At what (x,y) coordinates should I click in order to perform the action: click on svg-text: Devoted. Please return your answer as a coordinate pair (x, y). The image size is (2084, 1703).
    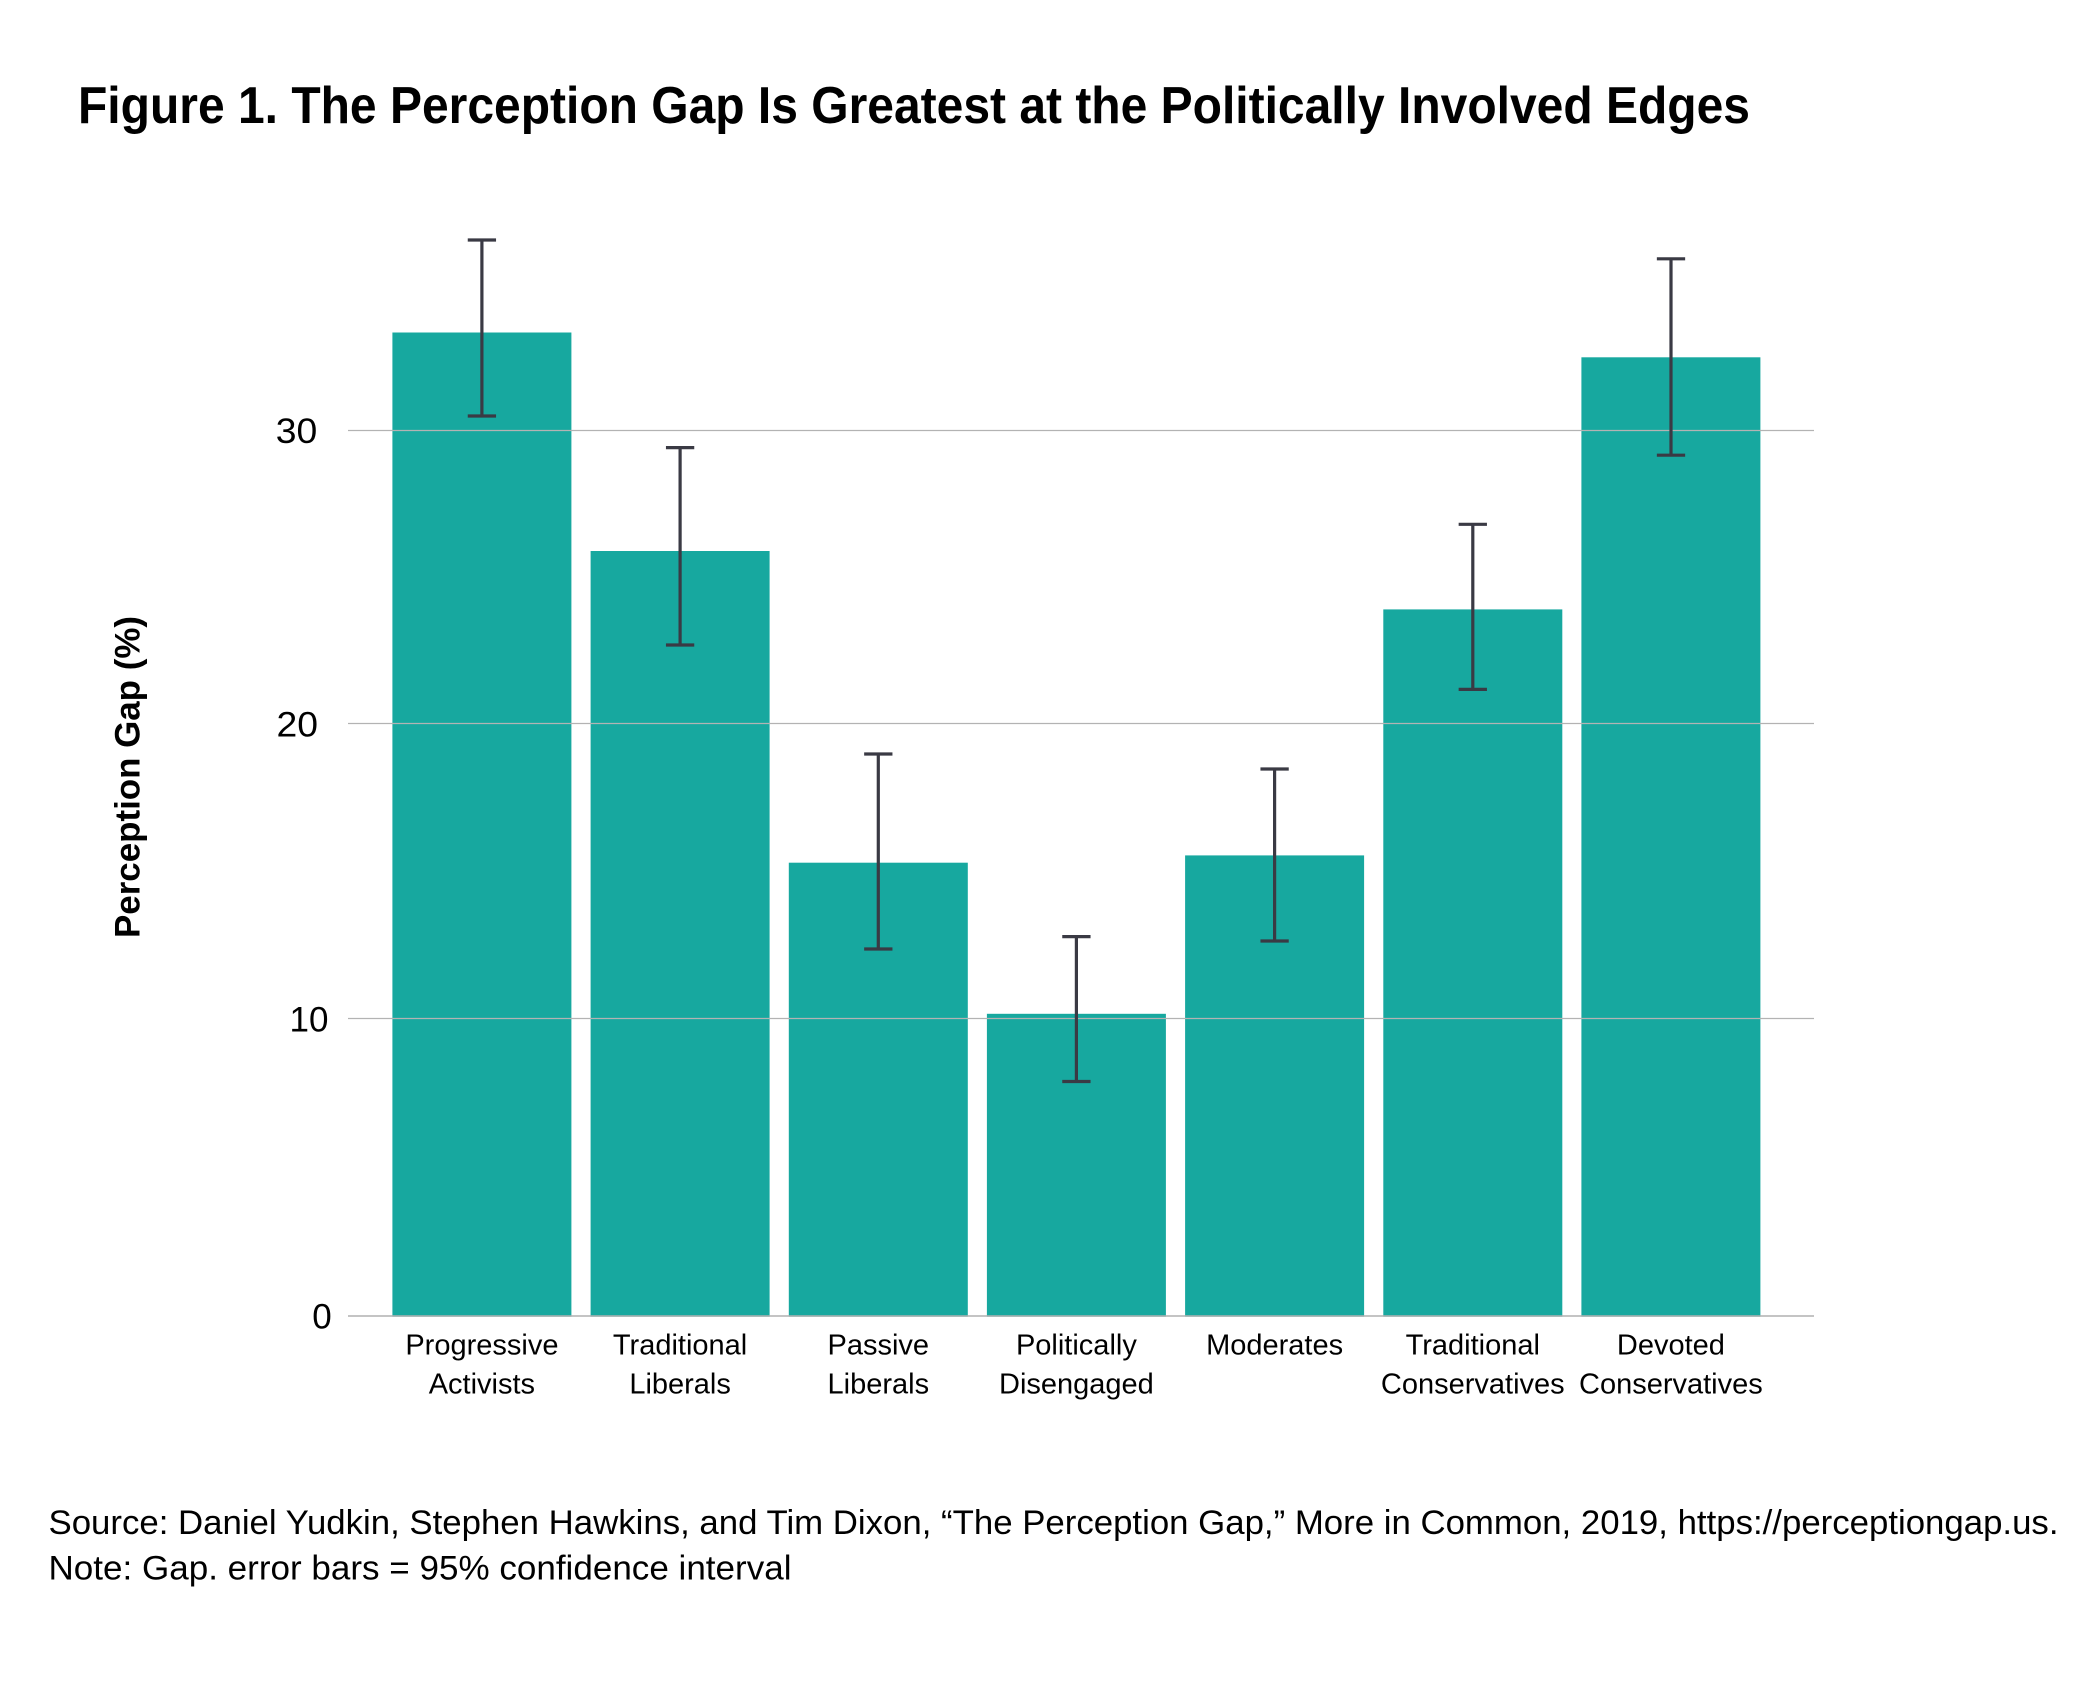
    Looking at the image, I should click on (1671, 1345).